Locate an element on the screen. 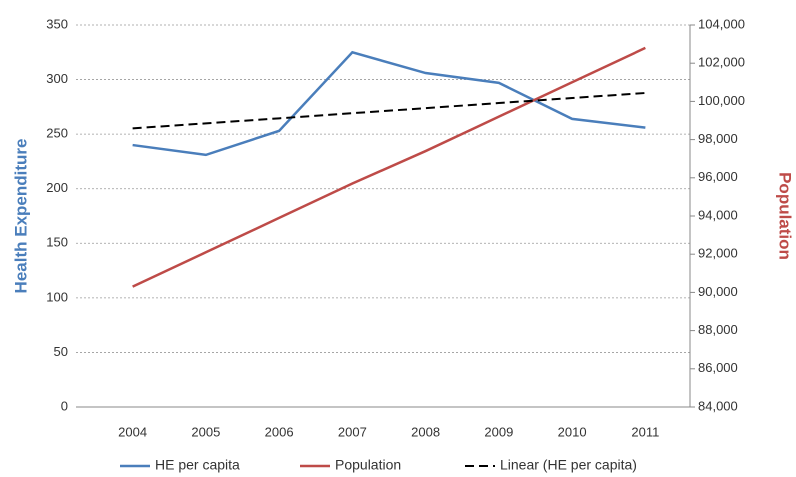 The image size is (796, 477). x-tick-label: 2006 is located at coordinates (279, 431).